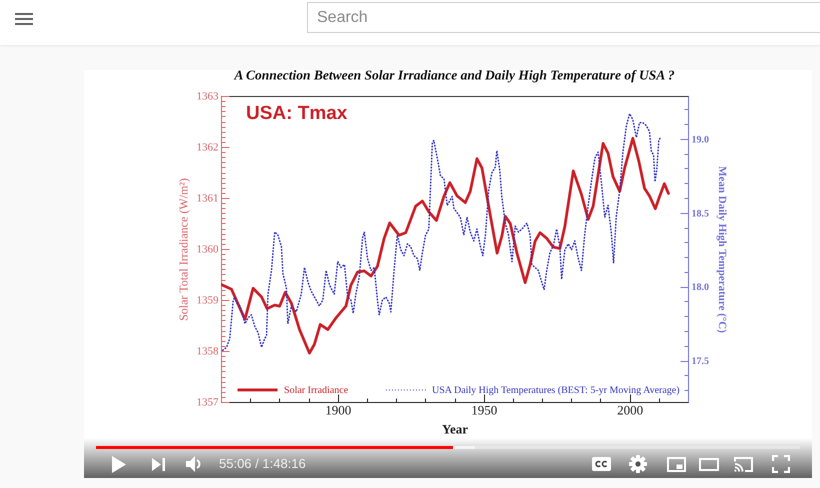  What do you see at coordinates (700, 214) in the screenshot?
I see `y2-tick-label: 18.5` at bounding box center [700, 214].